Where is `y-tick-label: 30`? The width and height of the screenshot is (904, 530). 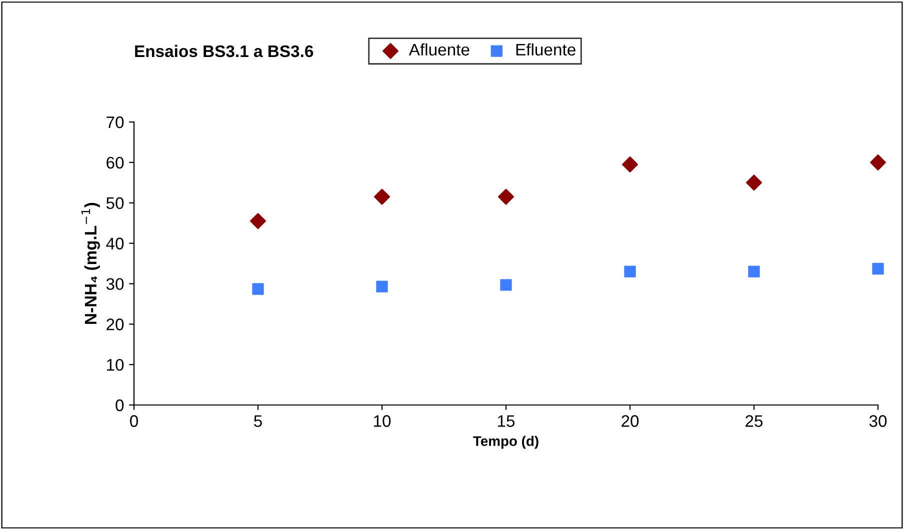 y-tick-label: 30 is located at coordinates (115, 284).